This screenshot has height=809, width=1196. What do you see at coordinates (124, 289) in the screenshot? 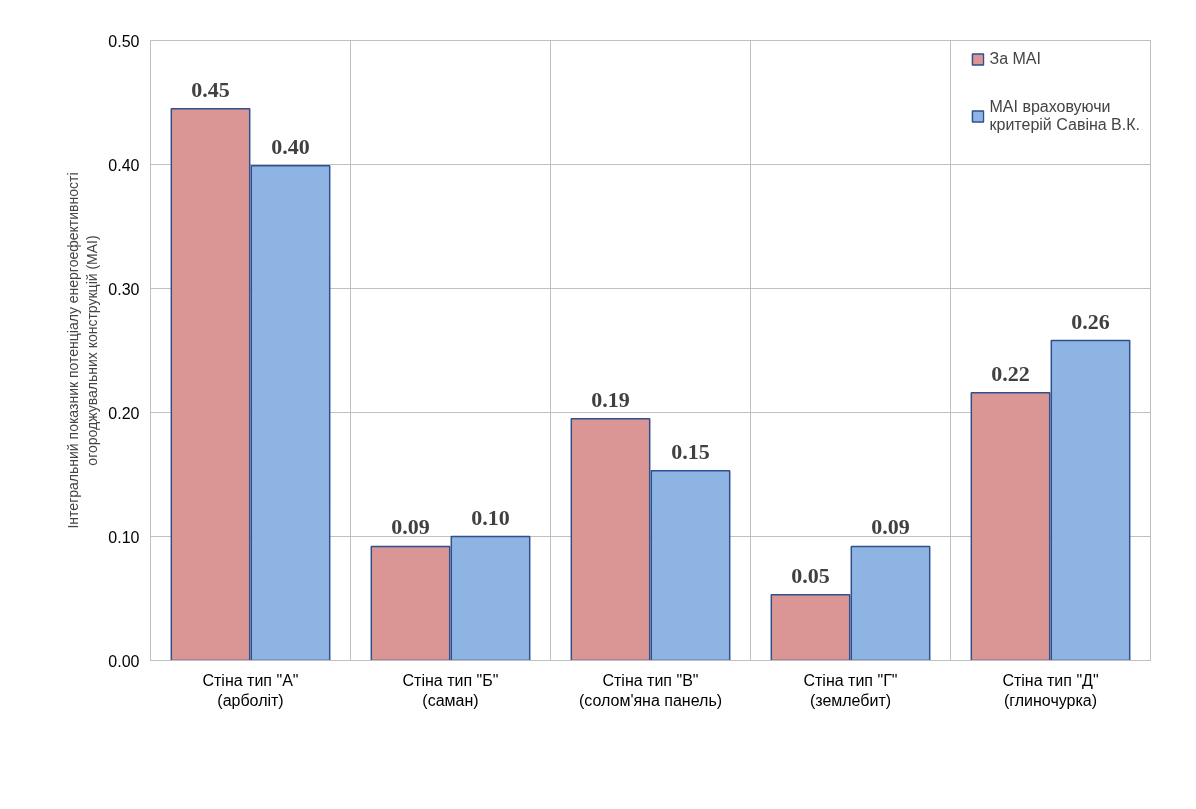
I see `y-tick-label: 0.30` at bounding box center [124, 289].